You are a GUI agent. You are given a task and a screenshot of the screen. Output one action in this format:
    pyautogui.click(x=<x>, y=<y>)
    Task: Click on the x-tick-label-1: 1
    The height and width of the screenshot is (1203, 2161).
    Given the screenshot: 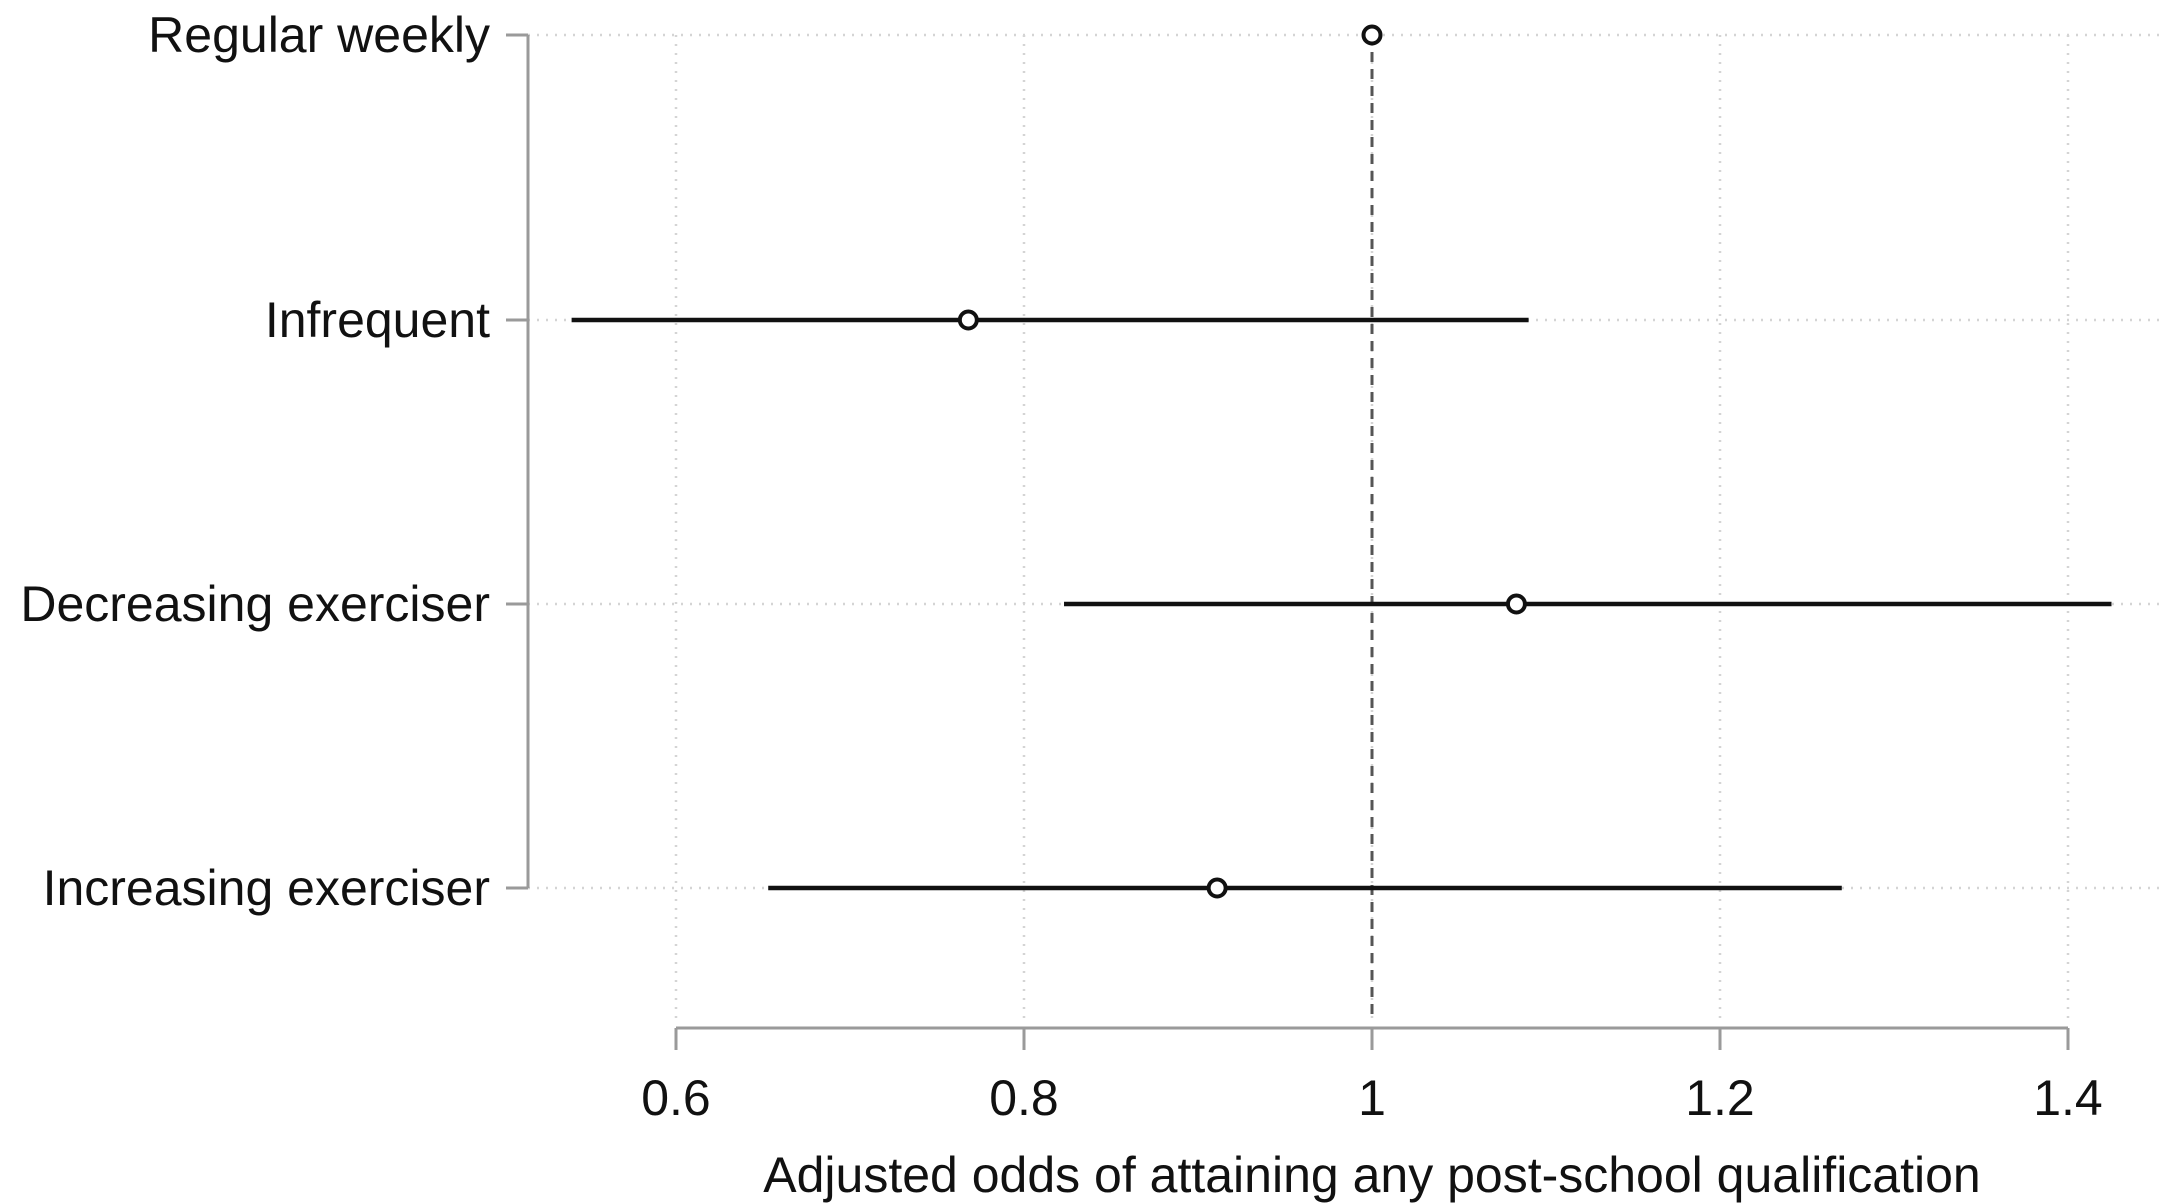 What is the action you would take?
    pyautogui.click(x=1372, y=1098)
    